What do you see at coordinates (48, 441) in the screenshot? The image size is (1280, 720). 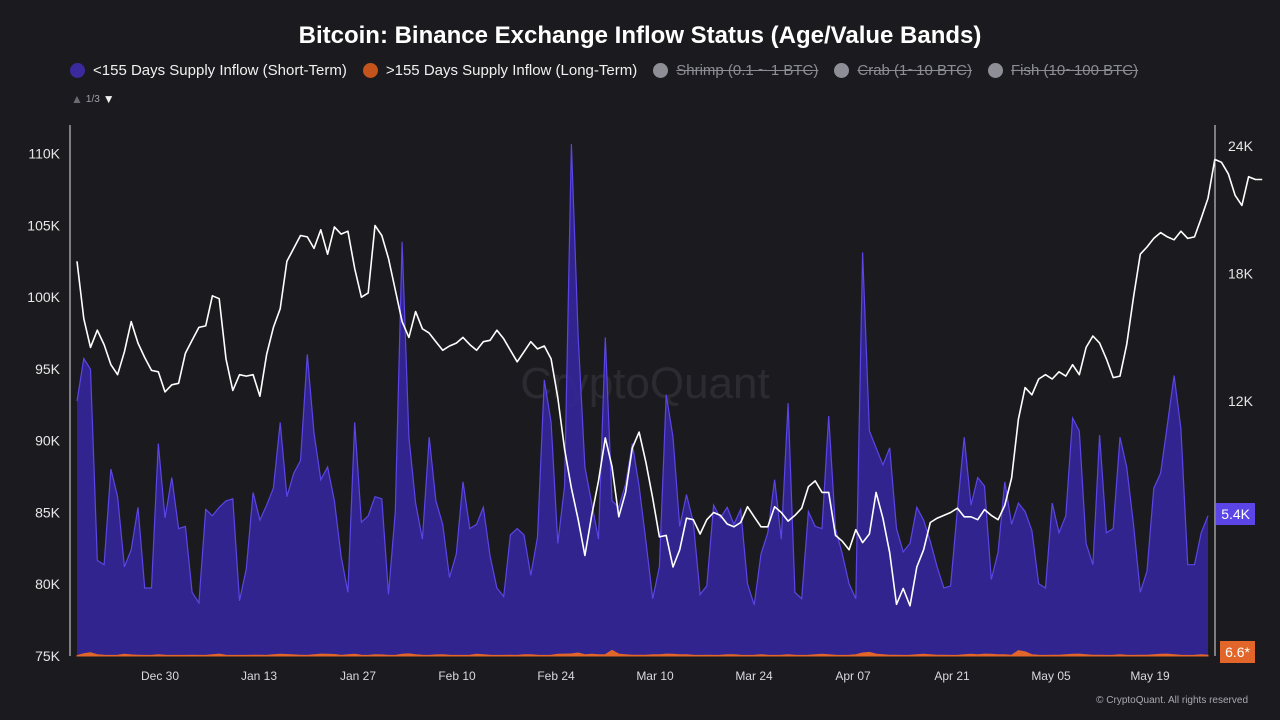 I see `left-axis-tick-label: 90K` at bounding box center [48, 441].